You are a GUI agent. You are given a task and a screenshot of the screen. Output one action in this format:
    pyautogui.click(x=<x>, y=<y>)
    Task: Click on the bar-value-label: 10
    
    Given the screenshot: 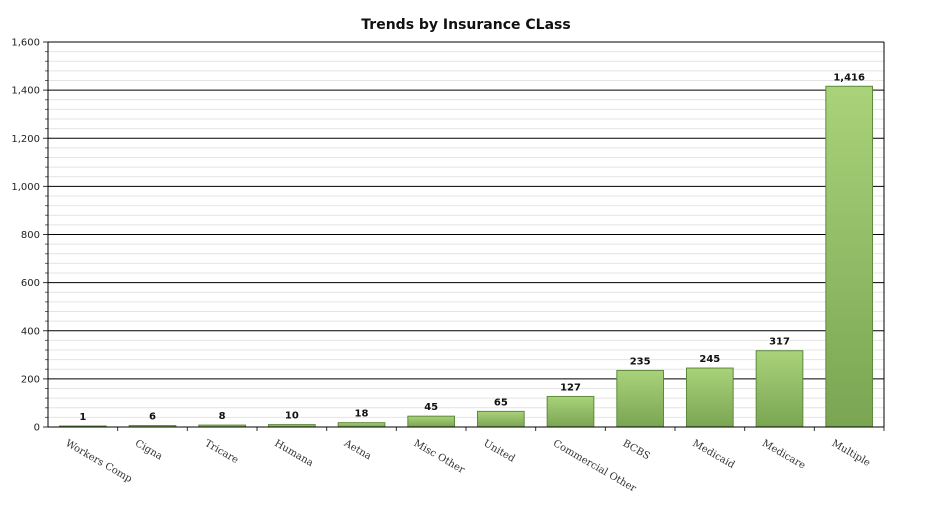 What is the action you would take?
    pyautogui.click(x=292, y=416)
    